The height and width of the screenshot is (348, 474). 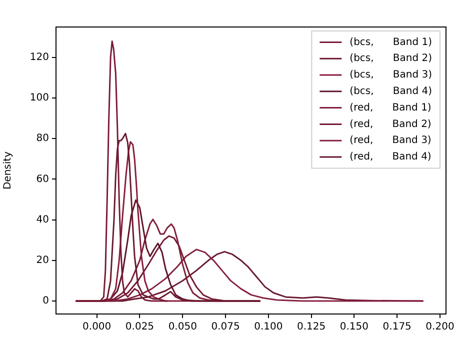 I want to click on x-tick-label: 0.200, so click(x=440, y=327).